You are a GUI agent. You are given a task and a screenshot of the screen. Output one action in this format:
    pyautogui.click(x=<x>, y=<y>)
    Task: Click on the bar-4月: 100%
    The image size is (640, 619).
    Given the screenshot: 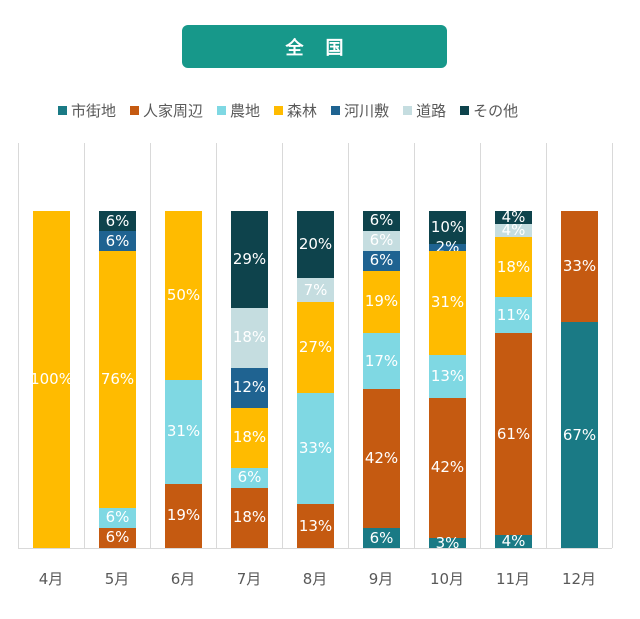 What is the action you would take?
    pyautogui.click(x=51, y=379)
    